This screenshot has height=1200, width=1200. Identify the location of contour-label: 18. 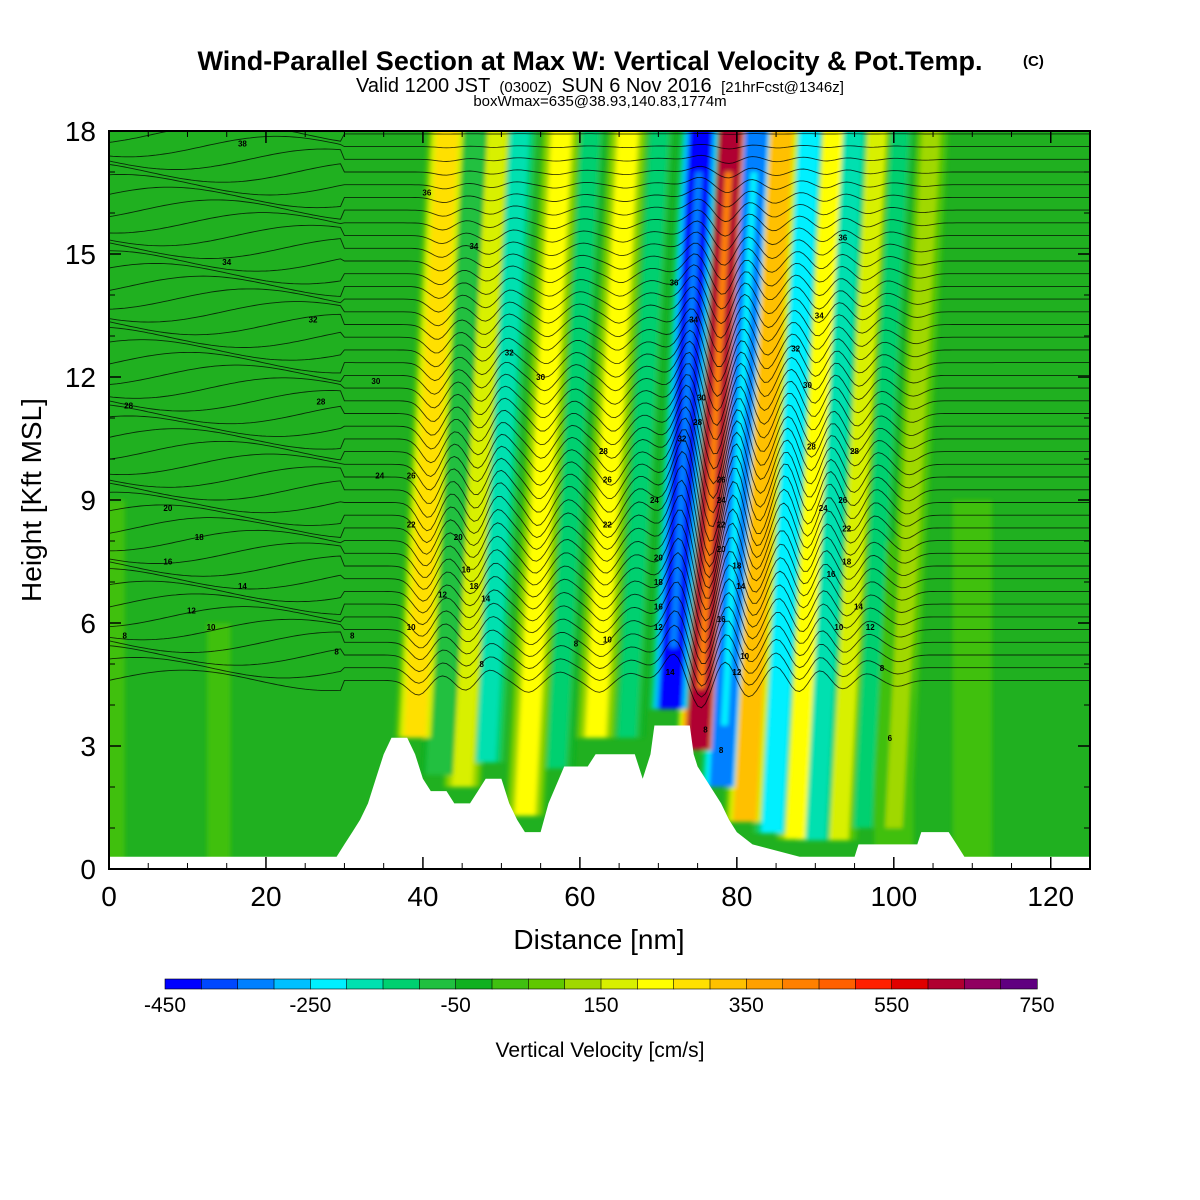
(846, 562).